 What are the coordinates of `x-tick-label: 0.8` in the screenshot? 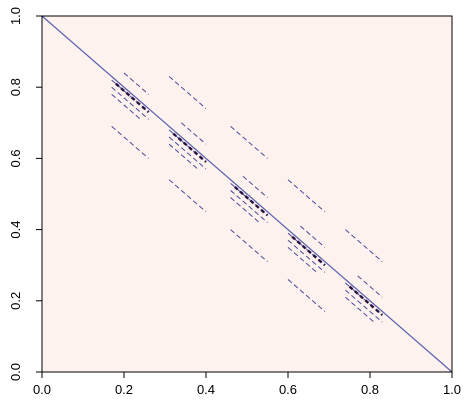 It's located at (370, 389).